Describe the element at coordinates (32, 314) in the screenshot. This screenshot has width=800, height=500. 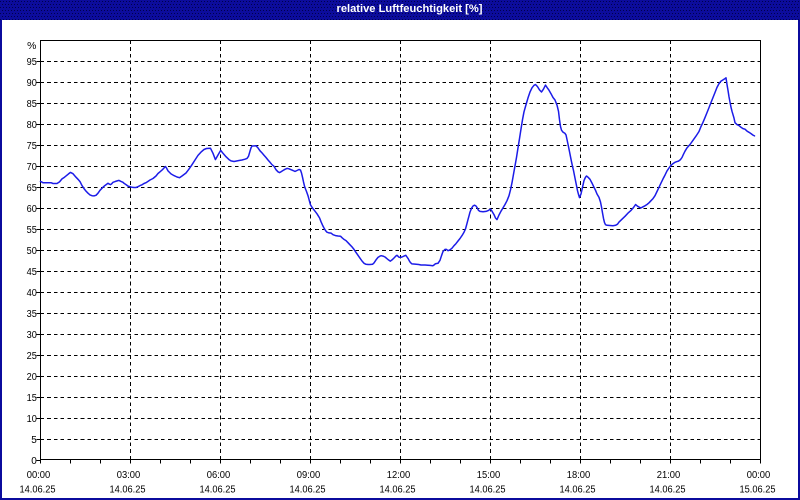
I see `svg-text: 35` at that location.